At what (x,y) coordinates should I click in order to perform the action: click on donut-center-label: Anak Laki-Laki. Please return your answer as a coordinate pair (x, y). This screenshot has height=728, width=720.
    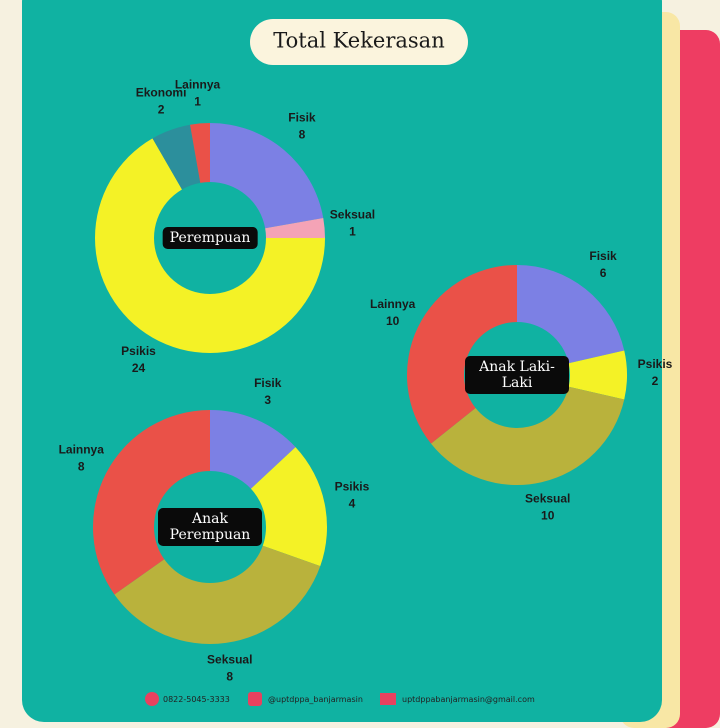
    Looking at the image, I should click on (517, 375).